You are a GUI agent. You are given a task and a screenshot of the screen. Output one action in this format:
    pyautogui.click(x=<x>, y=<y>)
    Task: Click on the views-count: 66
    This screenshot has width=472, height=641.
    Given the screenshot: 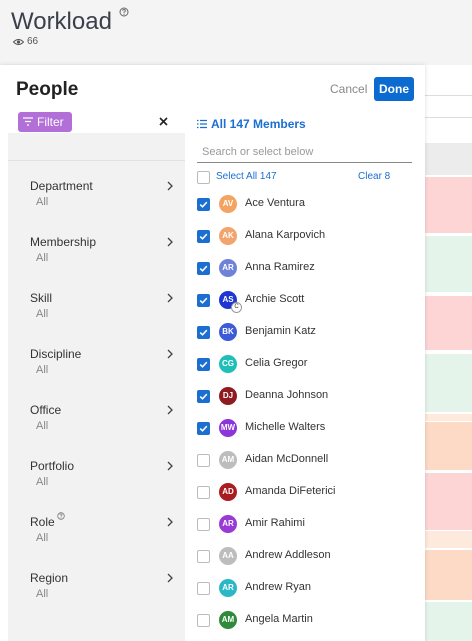 What is the action you would take?
    pyautogui.click(x=33, y=41)
    